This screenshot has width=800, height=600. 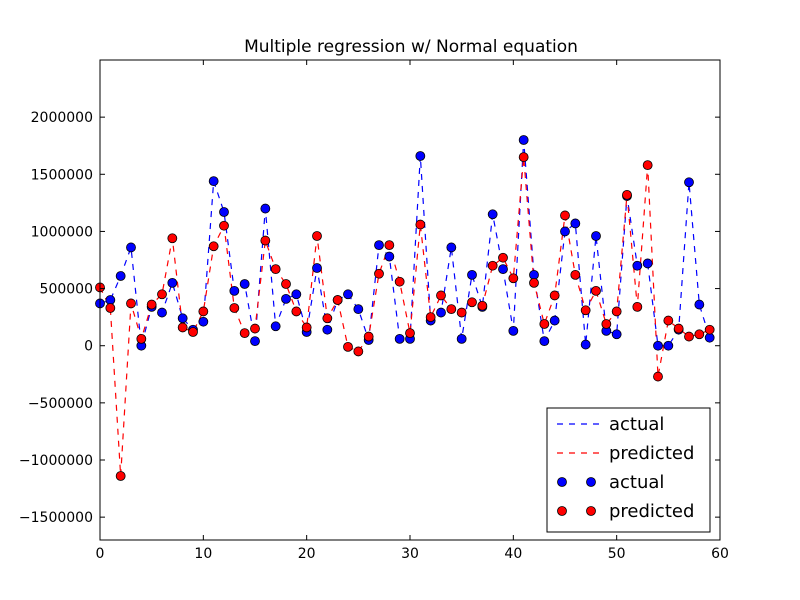 I want to click on x-tick-label: 40, so click(x=513, y=554).